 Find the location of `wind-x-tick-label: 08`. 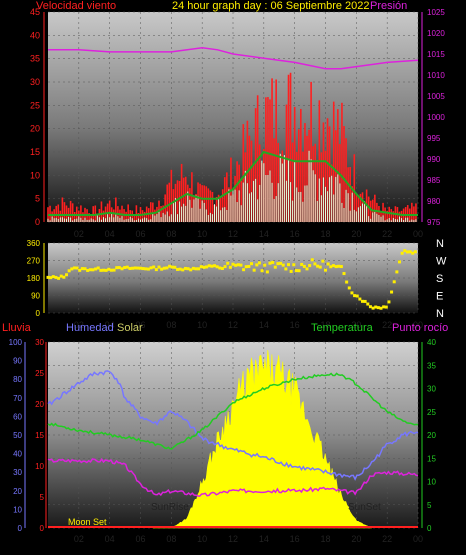

wind-x-tick-label: 08 is located at coordinates (171, 234).